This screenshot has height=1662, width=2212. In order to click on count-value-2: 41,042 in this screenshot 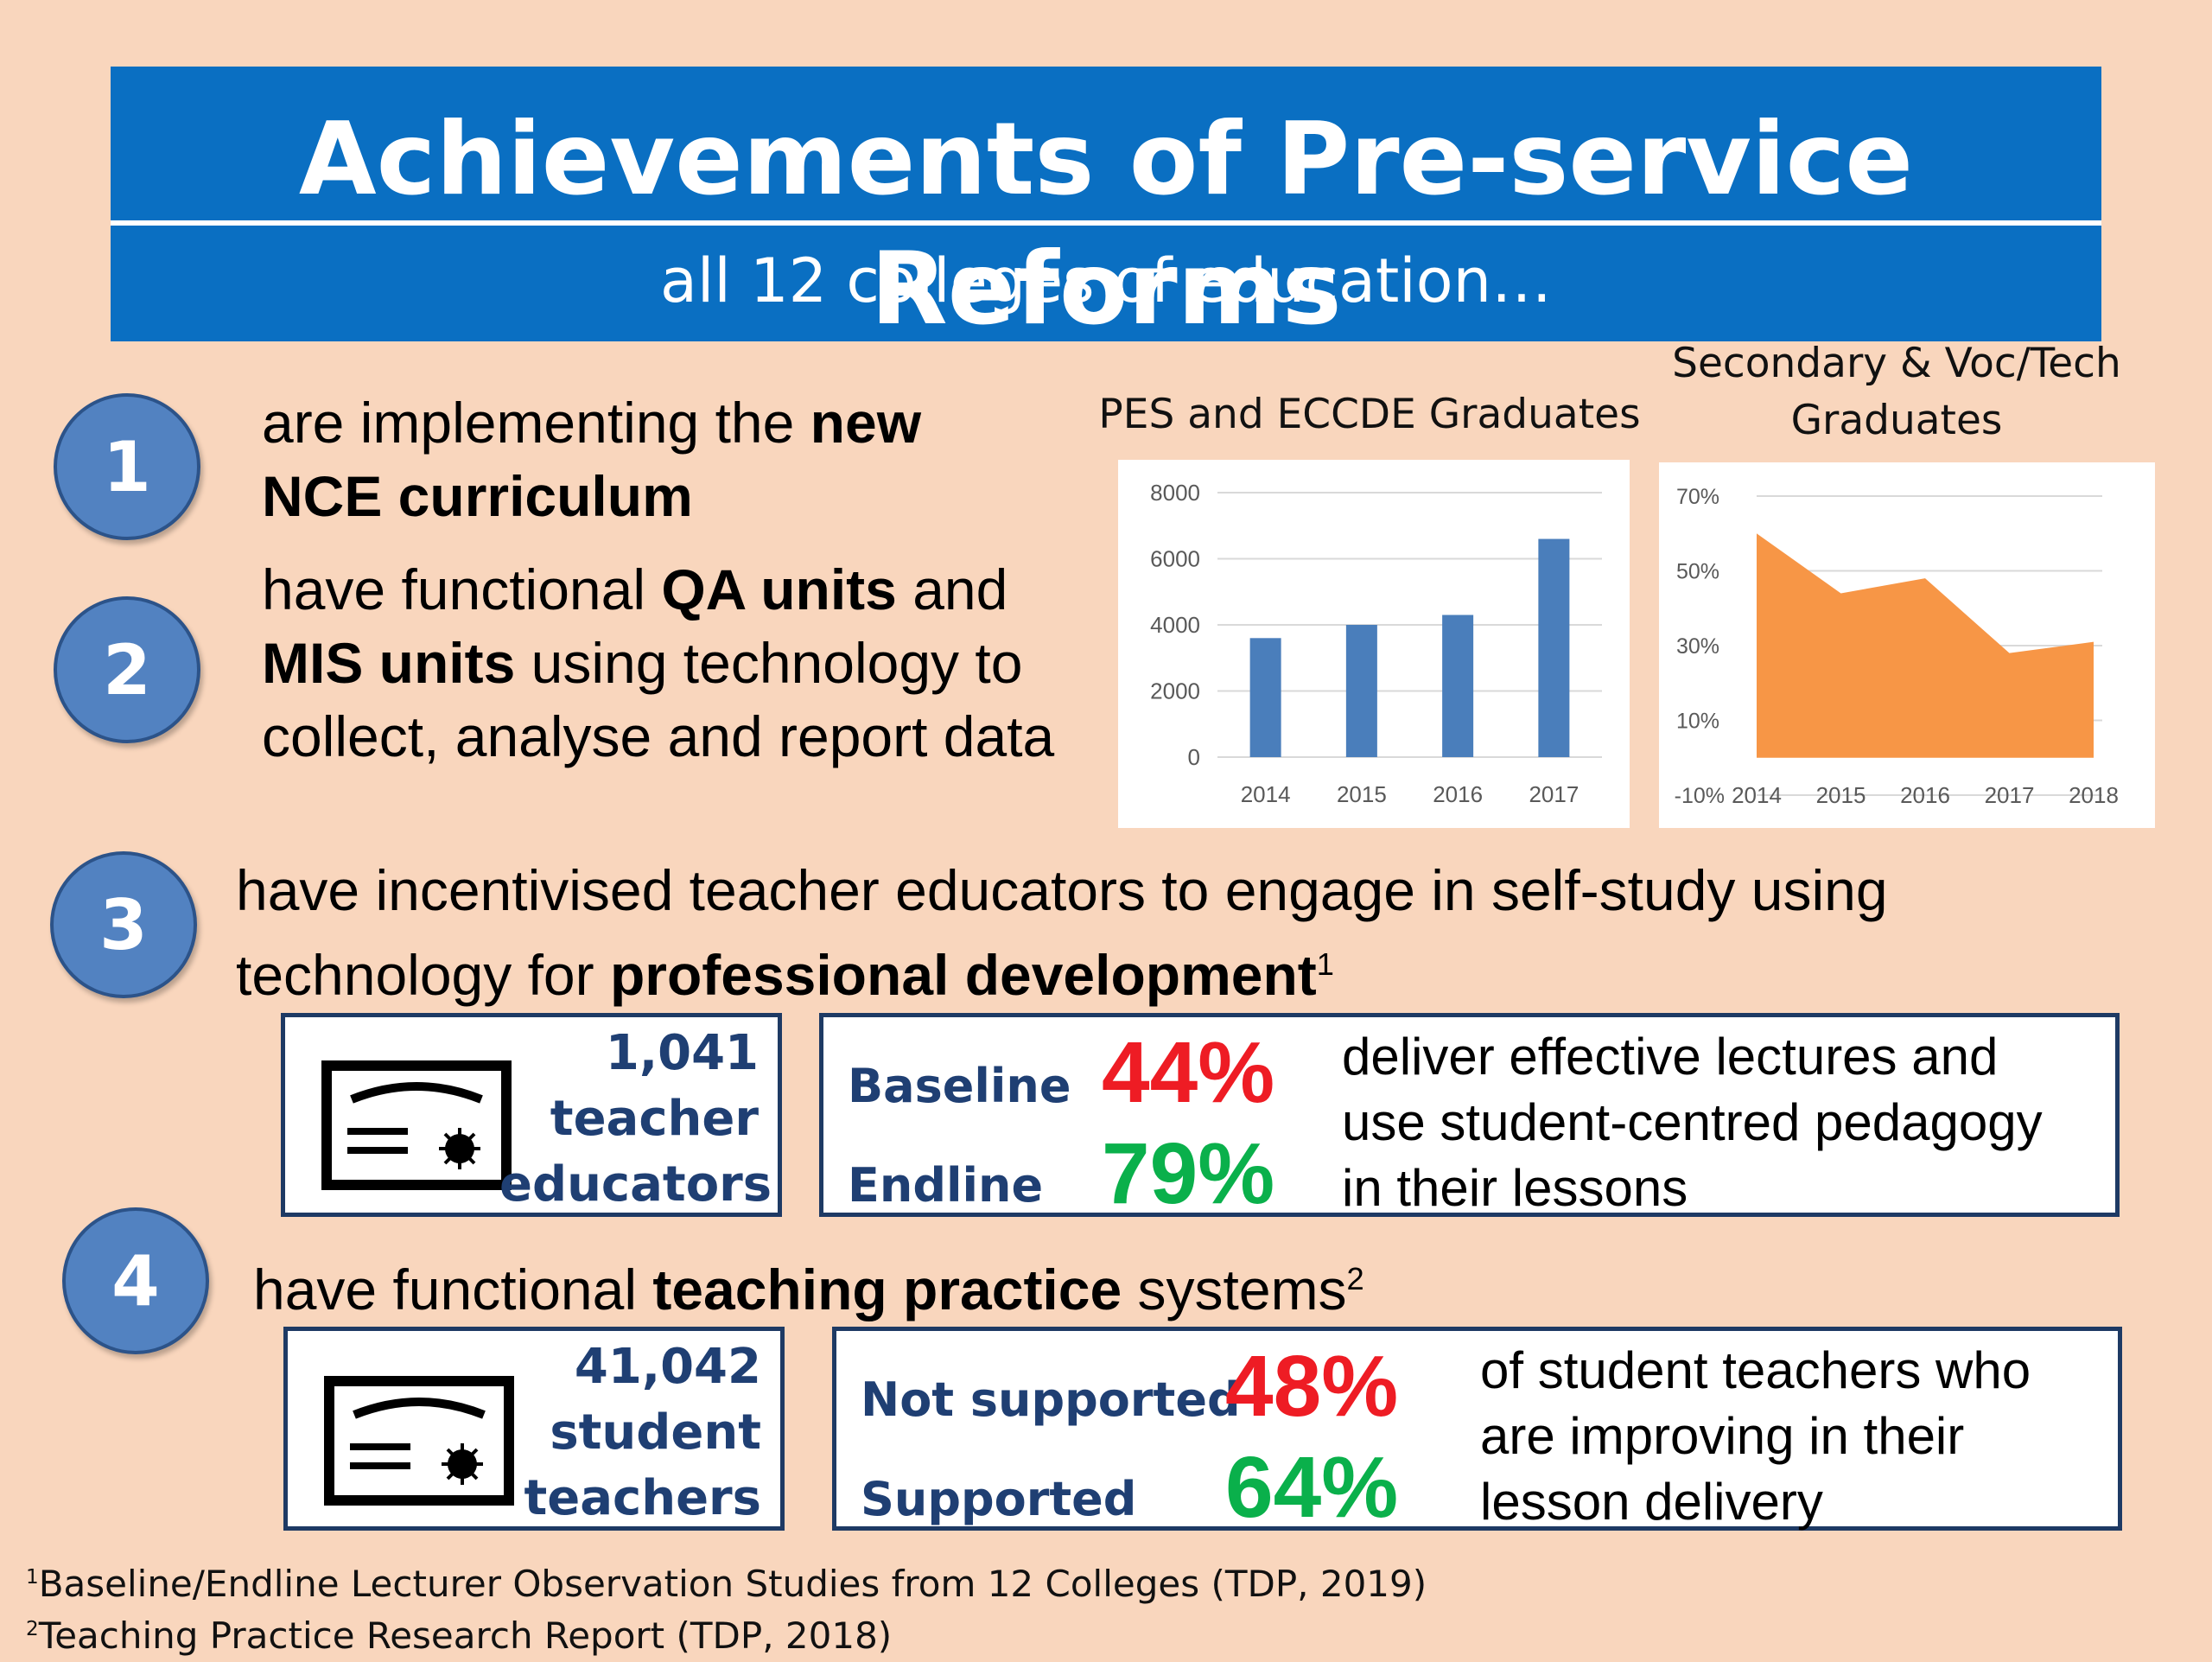, I will do `click(667, 1367)`.